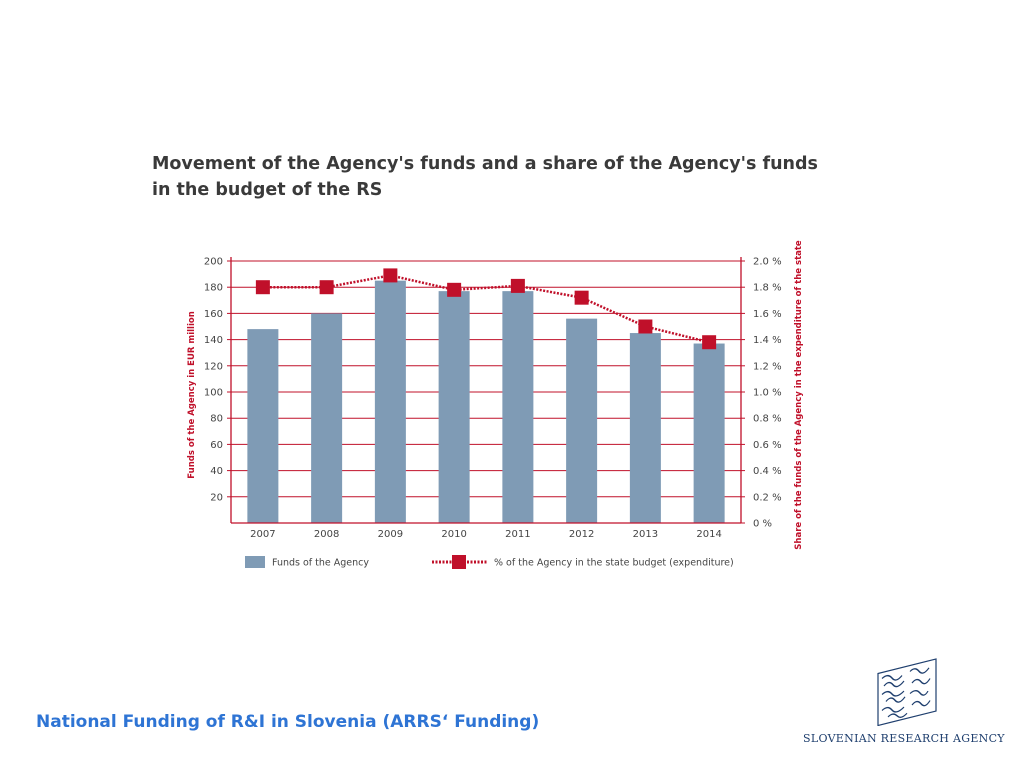 This screenshot has width=1024, height=768. What do you see at coordinates (213, 393) in the screenshot?
I see `y-tick-label: 100` at bounding box center [213, 393].